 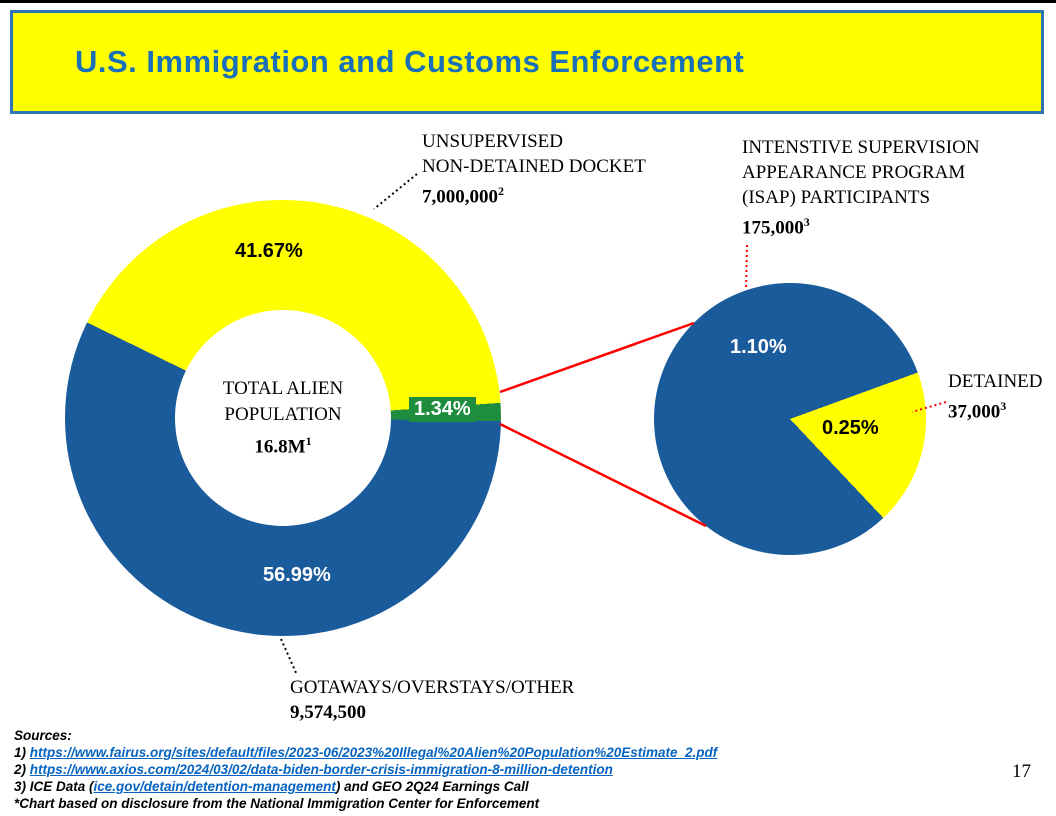 What do you see at coordinates (432, 687) in the screenshot?
I see `callout-gotaways-line1: GOTAWAYS/OVERSTAYS/OTHER` at bounding box center [432, 687].